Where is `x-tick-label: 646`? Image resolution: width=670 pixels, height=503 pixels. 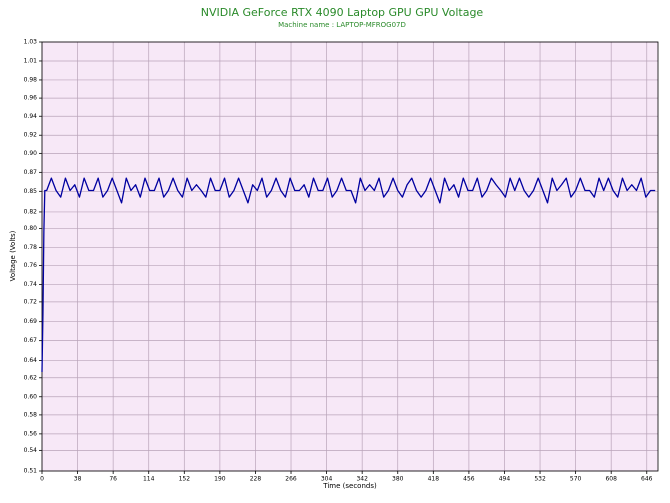 x-tick-label: 646 is located at coordinates (647, 479).